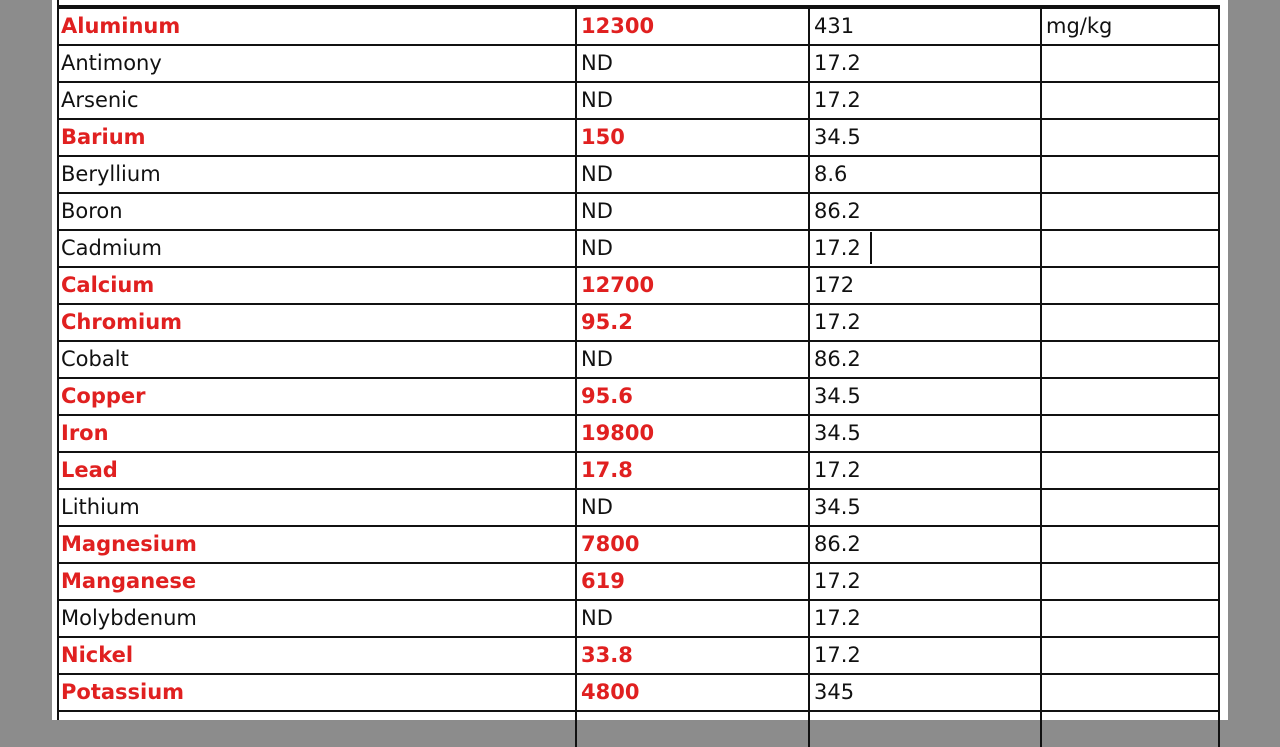 The height and width of the screenshot is (747, 1280). Describe the element at coordinates (926, 285) in the screenshot. I see `table-cell: 172` at that location.